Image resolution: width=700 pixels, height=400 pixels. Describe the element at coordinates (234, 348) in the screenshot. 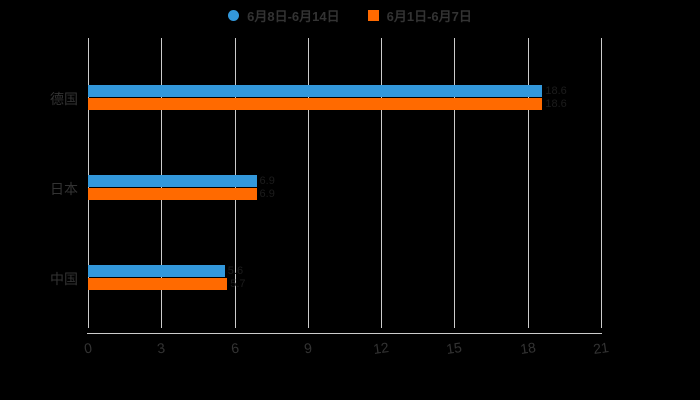

I see `x-tick-label-6: 6` at that location.